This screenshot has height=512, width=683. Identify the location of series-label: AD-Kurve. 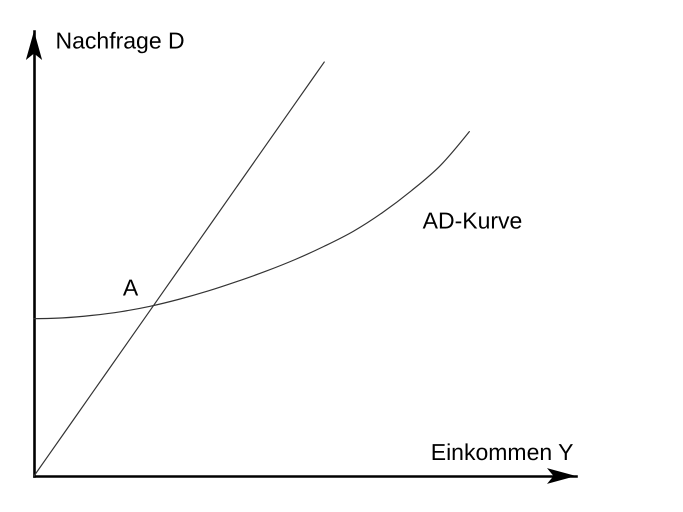
(472, 221).